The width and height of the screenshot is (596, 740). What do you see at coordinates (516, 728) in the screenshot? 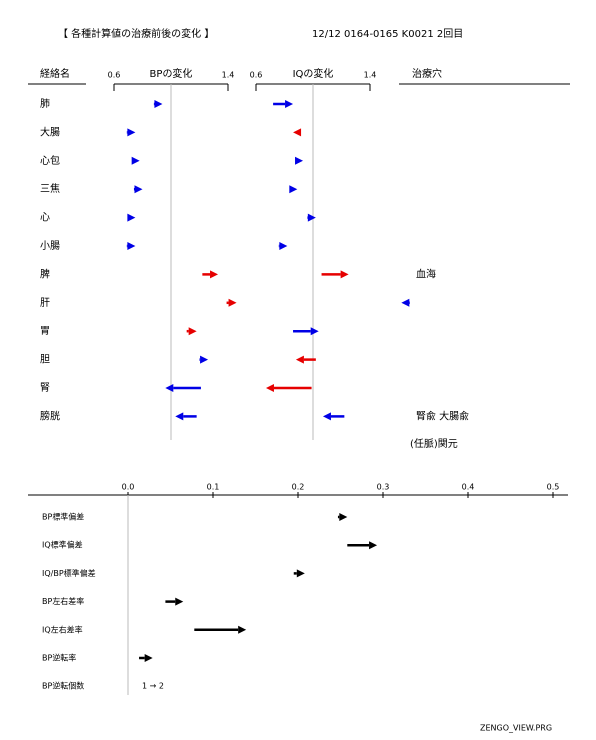
I see `footer: ZENGO_VIEW.PRG` at bounding box center [516, 728].